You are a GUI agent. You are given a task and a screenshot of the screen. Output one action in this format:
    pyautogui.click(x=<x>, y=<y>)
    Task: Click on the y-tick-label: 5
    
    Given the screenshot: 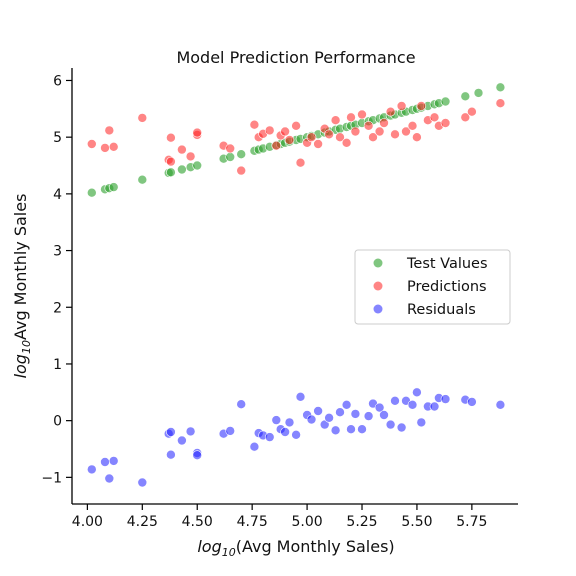 What is the action you would take?
    pyautogui.click(x=57, y=138)
    